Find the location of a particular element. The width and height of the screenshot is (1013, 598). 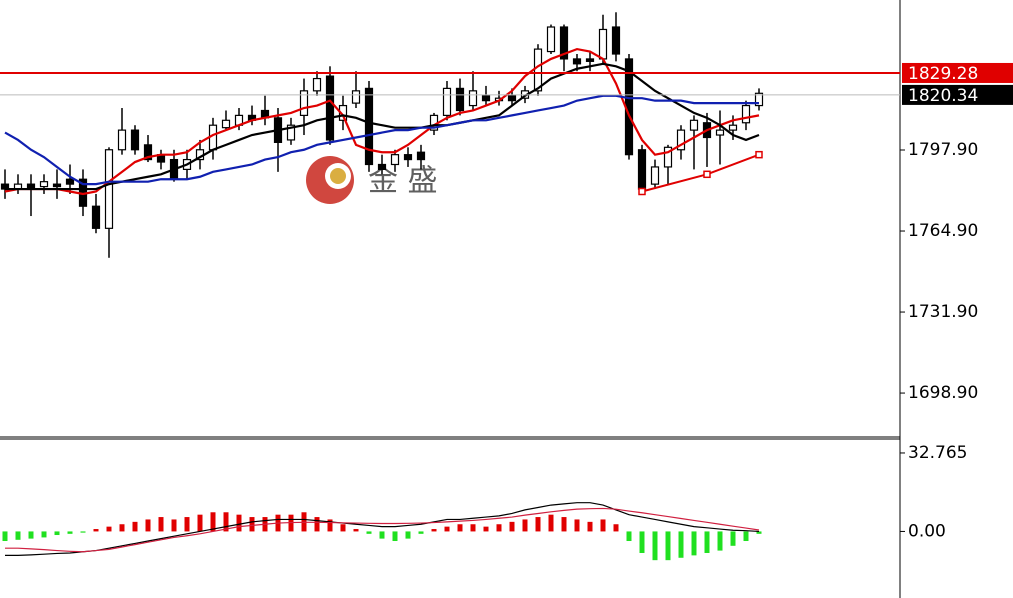

price-label: 1820.34 is located at coordinates (943, 96).